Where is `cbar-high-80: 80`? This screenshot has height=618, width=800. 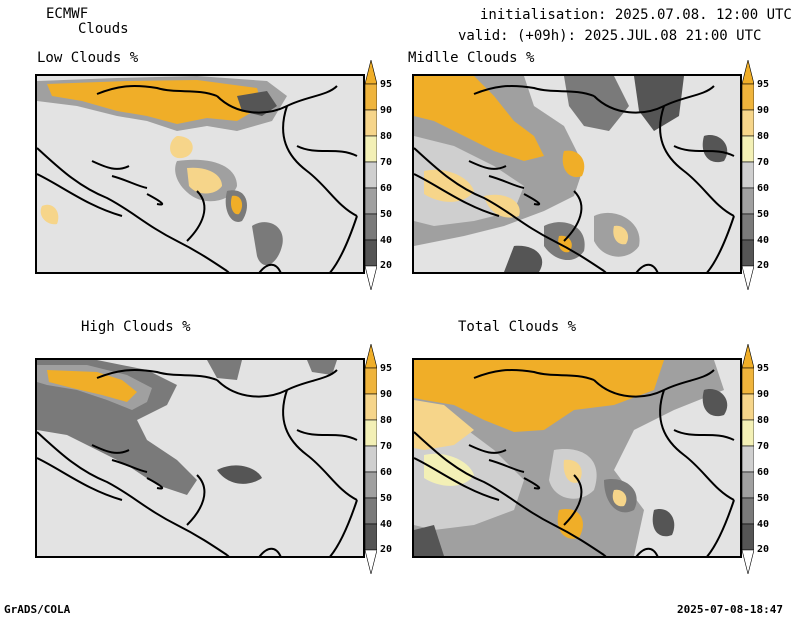
cbar-high-80: 80 is located at coordinates (386, 420).